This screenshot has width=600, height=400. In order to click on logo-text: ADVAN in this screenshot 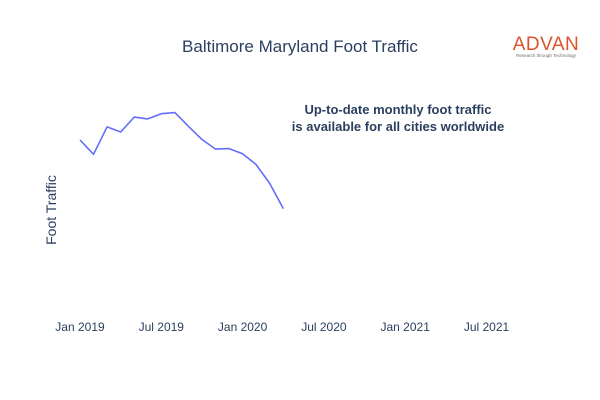, I will do `click(546, 44)`.